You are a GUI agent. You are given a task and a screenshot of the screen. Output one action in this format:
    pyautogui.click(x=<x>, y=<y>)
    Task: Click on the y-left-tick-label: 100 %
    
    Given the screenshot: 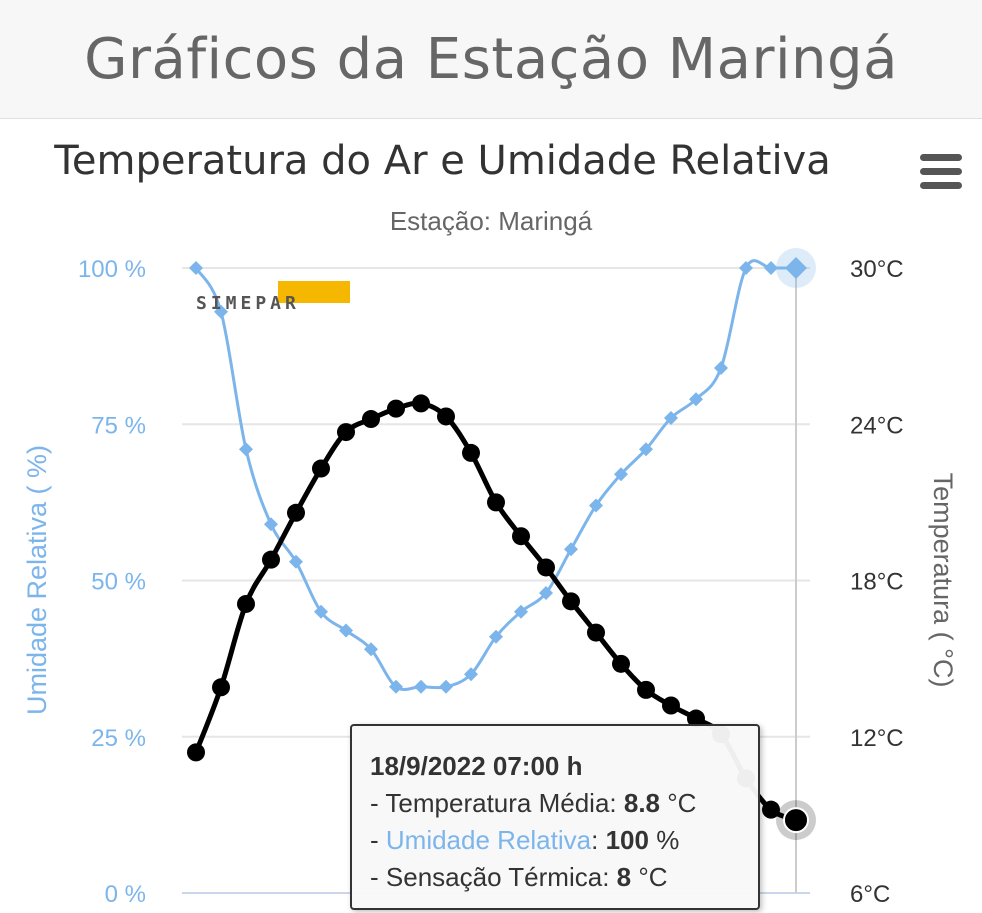 What is the action you would take?
    pyautogui.click(x=112, y=269)
    